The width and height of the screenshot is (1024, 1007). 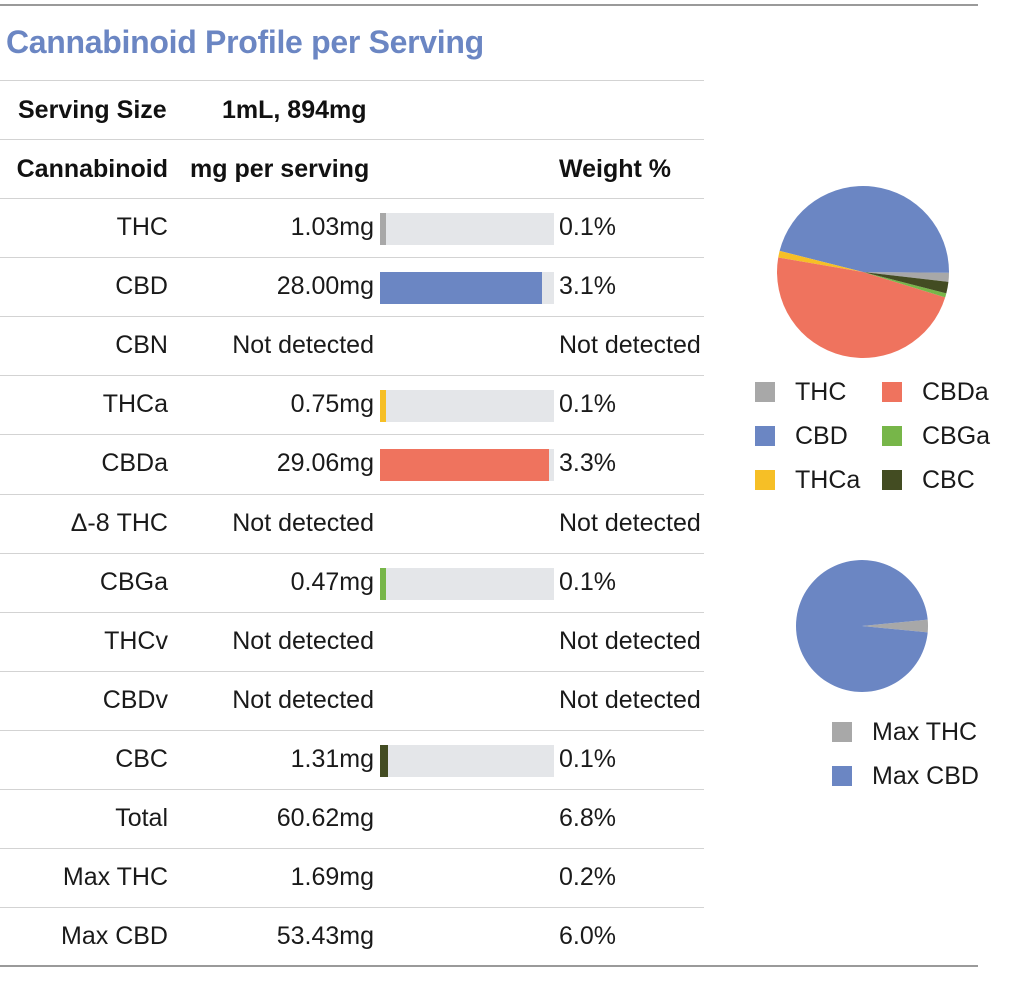 What do you see at coordinates (280, 169) in the screenshot?
I see `column-header-mg: mg per serving` at bounding box center [280, 169].